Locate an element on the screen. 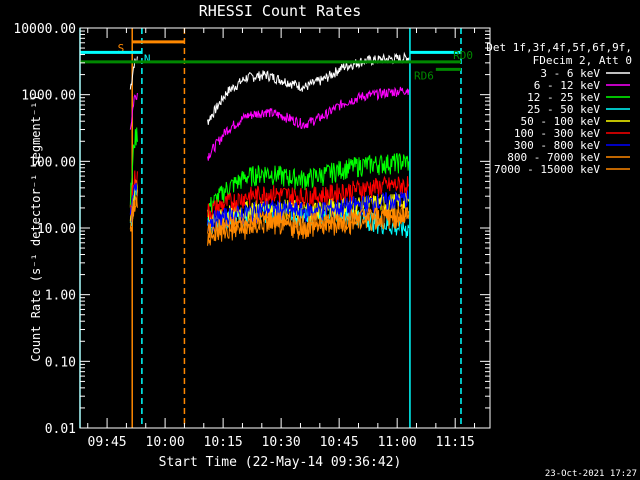 This screenshot has width=640, height=480. bars-layer: S N RD0 RD6 is located at coordinates (276, 61).